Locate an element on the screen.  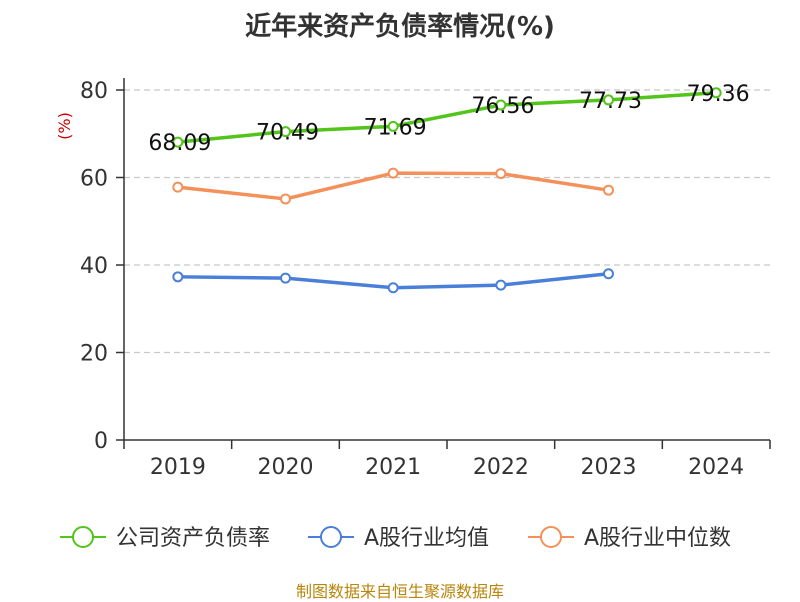
y-tick-label: 60 is located at coordinates (94, 179).